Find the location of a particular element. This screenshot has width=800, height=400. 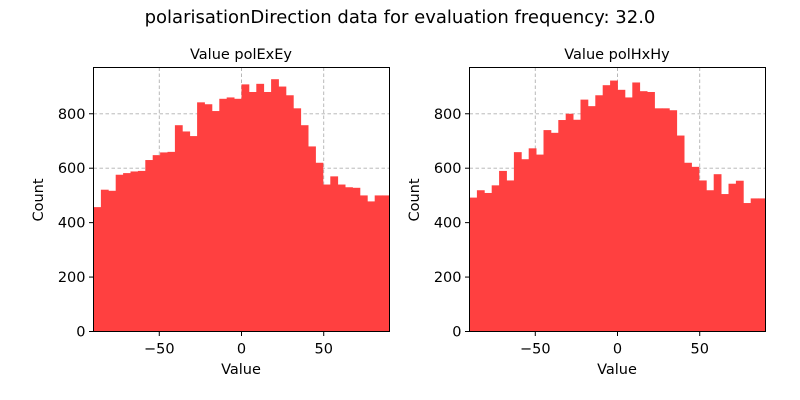

subplot-title: Value polExEy is located at coordinates (241, 55).